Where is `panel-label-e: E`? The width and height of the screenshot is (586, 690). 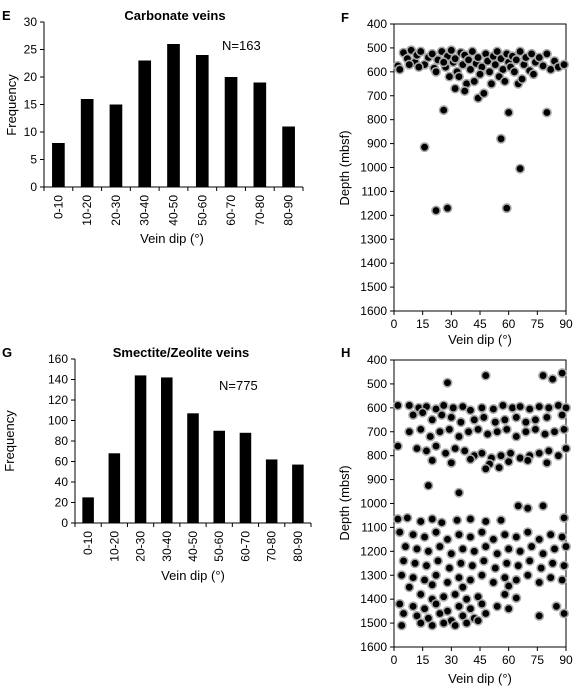 panel-label-e: E is located at coordinates (6, 15).